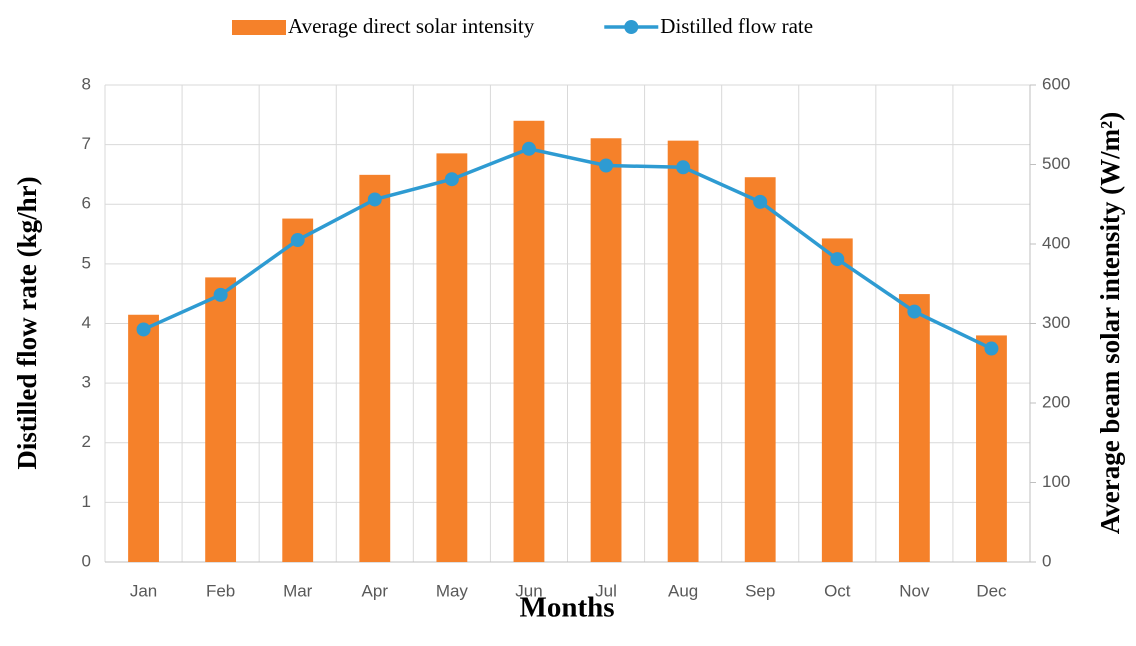 Image resolution: width=1136 pixels, height=646 pixels. Describe the element at coordinates (298, 590) in the screenshot. I see `x-tick-label: Mar` at that location.